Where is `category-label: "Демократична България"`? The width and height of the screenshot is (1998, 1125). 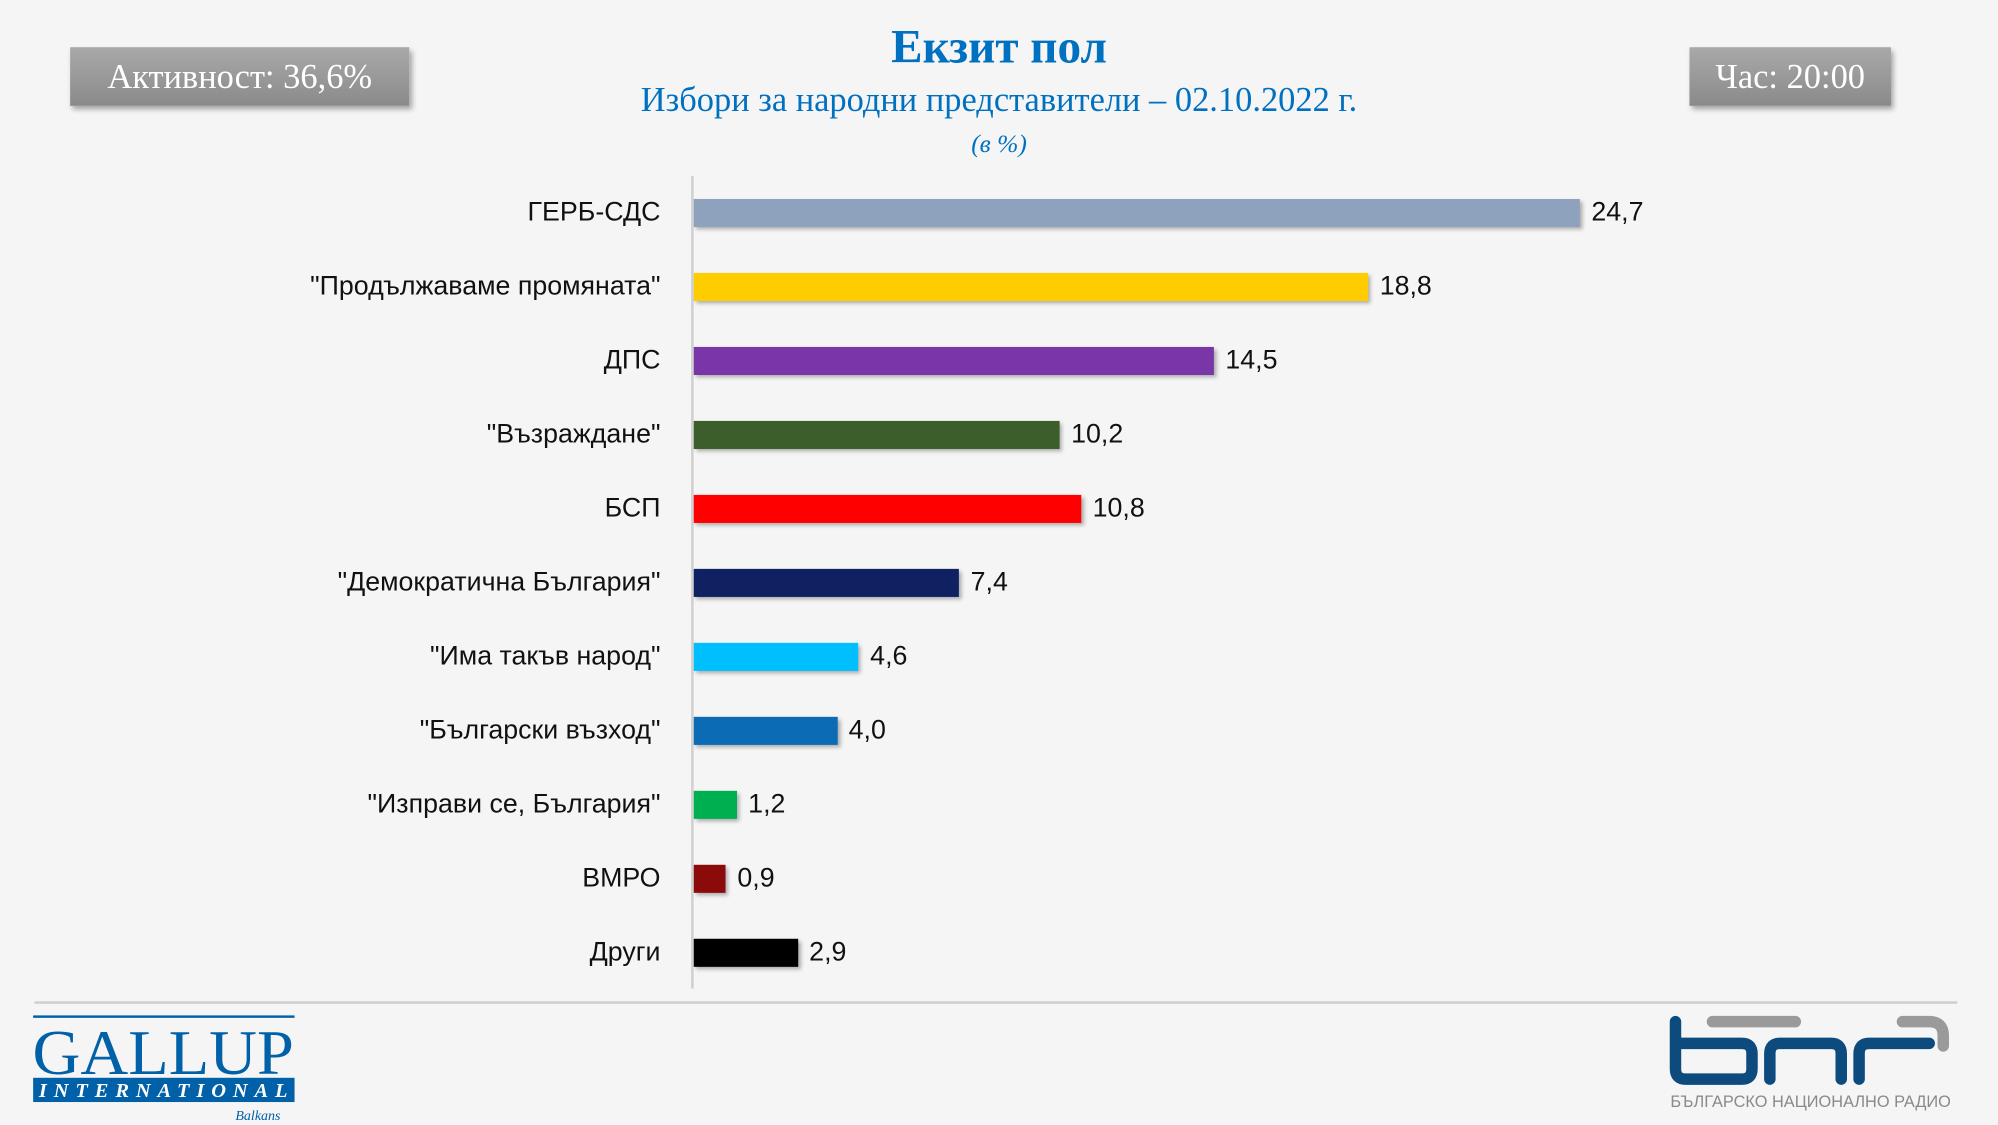 category-label: "Демократична България" is located at coordinates (499, 582).